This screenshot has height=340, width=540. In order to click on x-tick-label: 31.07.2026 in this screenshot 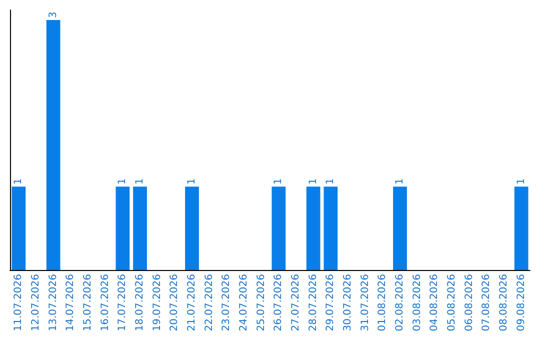, I will do `click(365, 303)`.